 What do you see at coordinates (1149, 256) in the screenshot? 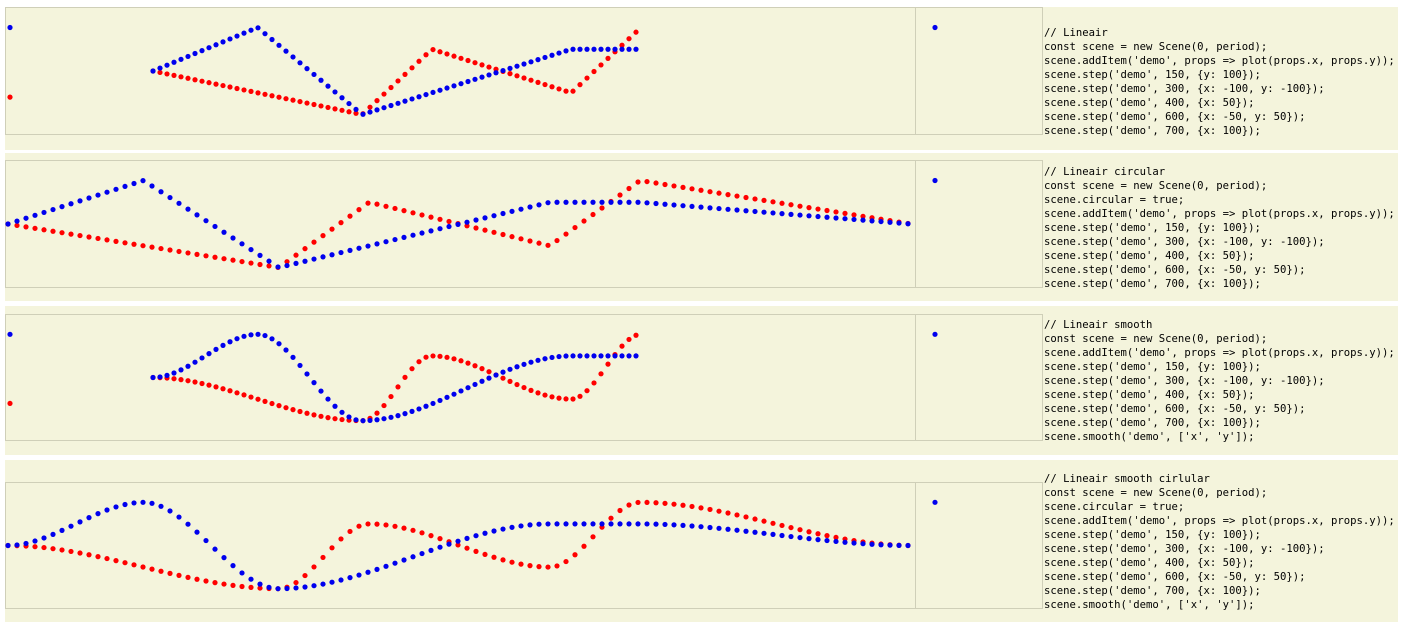
I see `code-line: scene.step('demo', 400, {x: 50});` at bounding box center [1149, 256].